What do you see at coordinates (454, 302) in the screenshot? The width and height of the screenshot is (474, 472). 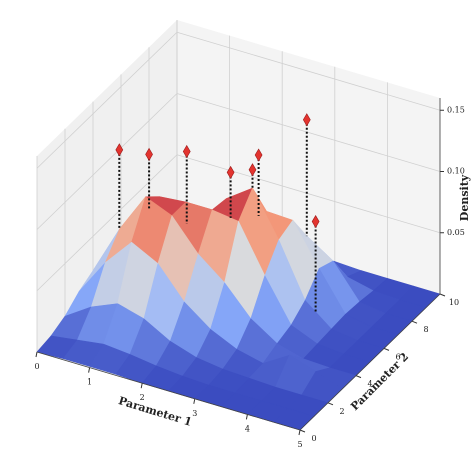 I see `y-tick-label: 10` at bounding box center [454, 302].